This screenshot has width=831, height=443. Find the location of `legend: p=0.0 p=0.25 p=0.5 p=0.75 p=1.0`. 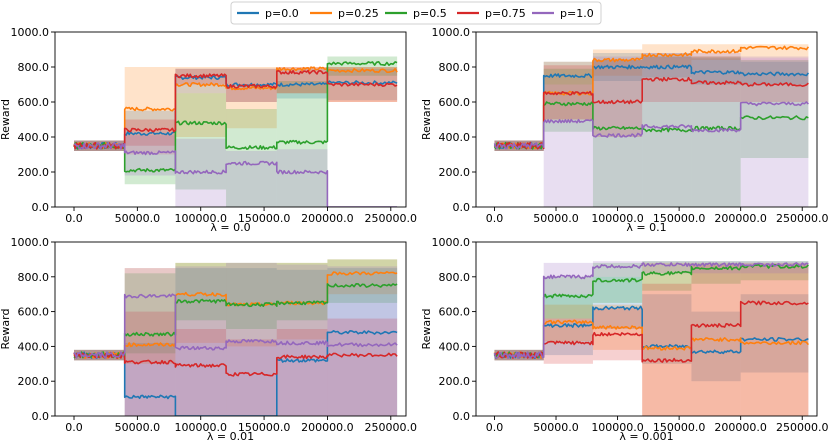

legend: p=0.0 p=0.25 p=0.5 p=0.75 p=1.0 is located at coordinates (416, 13).